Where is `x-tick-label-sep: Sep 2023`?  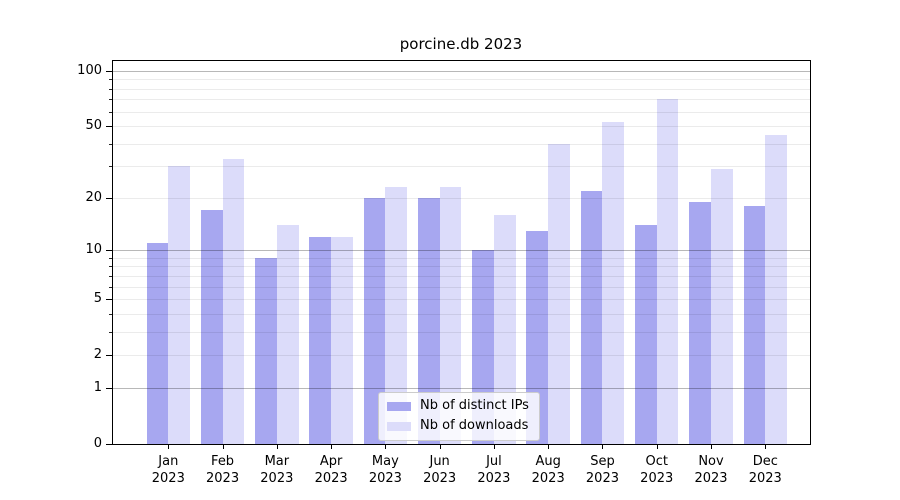 x-tick-label-sep: Sep 2023 is located at coordinates (602, 470).